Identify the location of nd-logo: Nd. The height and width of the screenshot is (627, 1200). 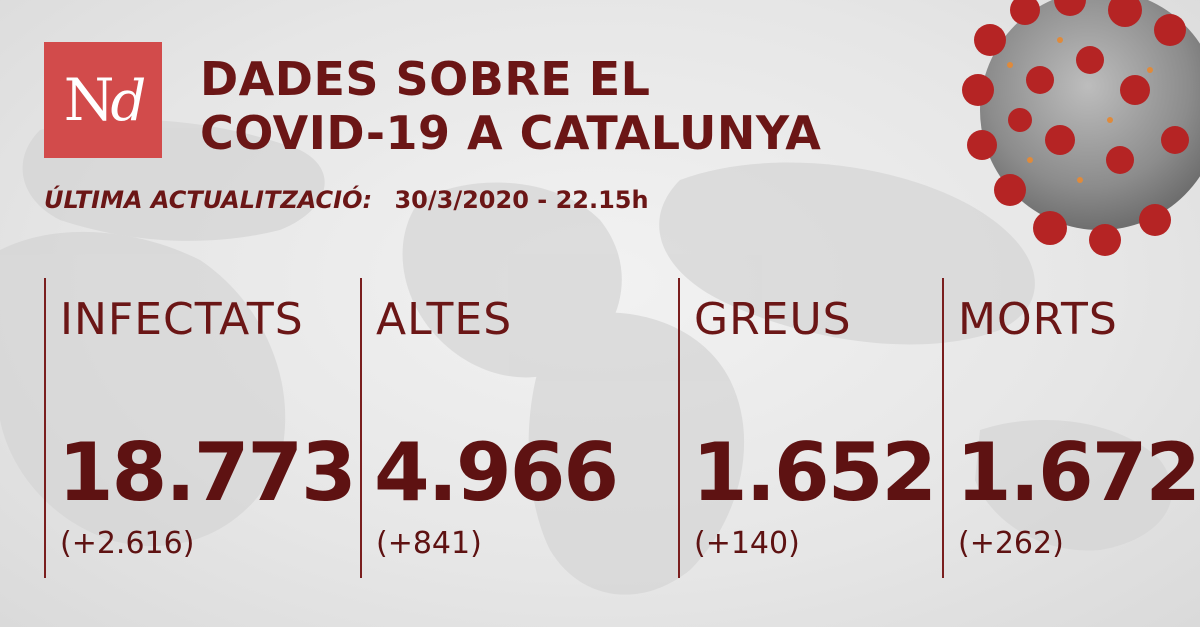
(103, 100).